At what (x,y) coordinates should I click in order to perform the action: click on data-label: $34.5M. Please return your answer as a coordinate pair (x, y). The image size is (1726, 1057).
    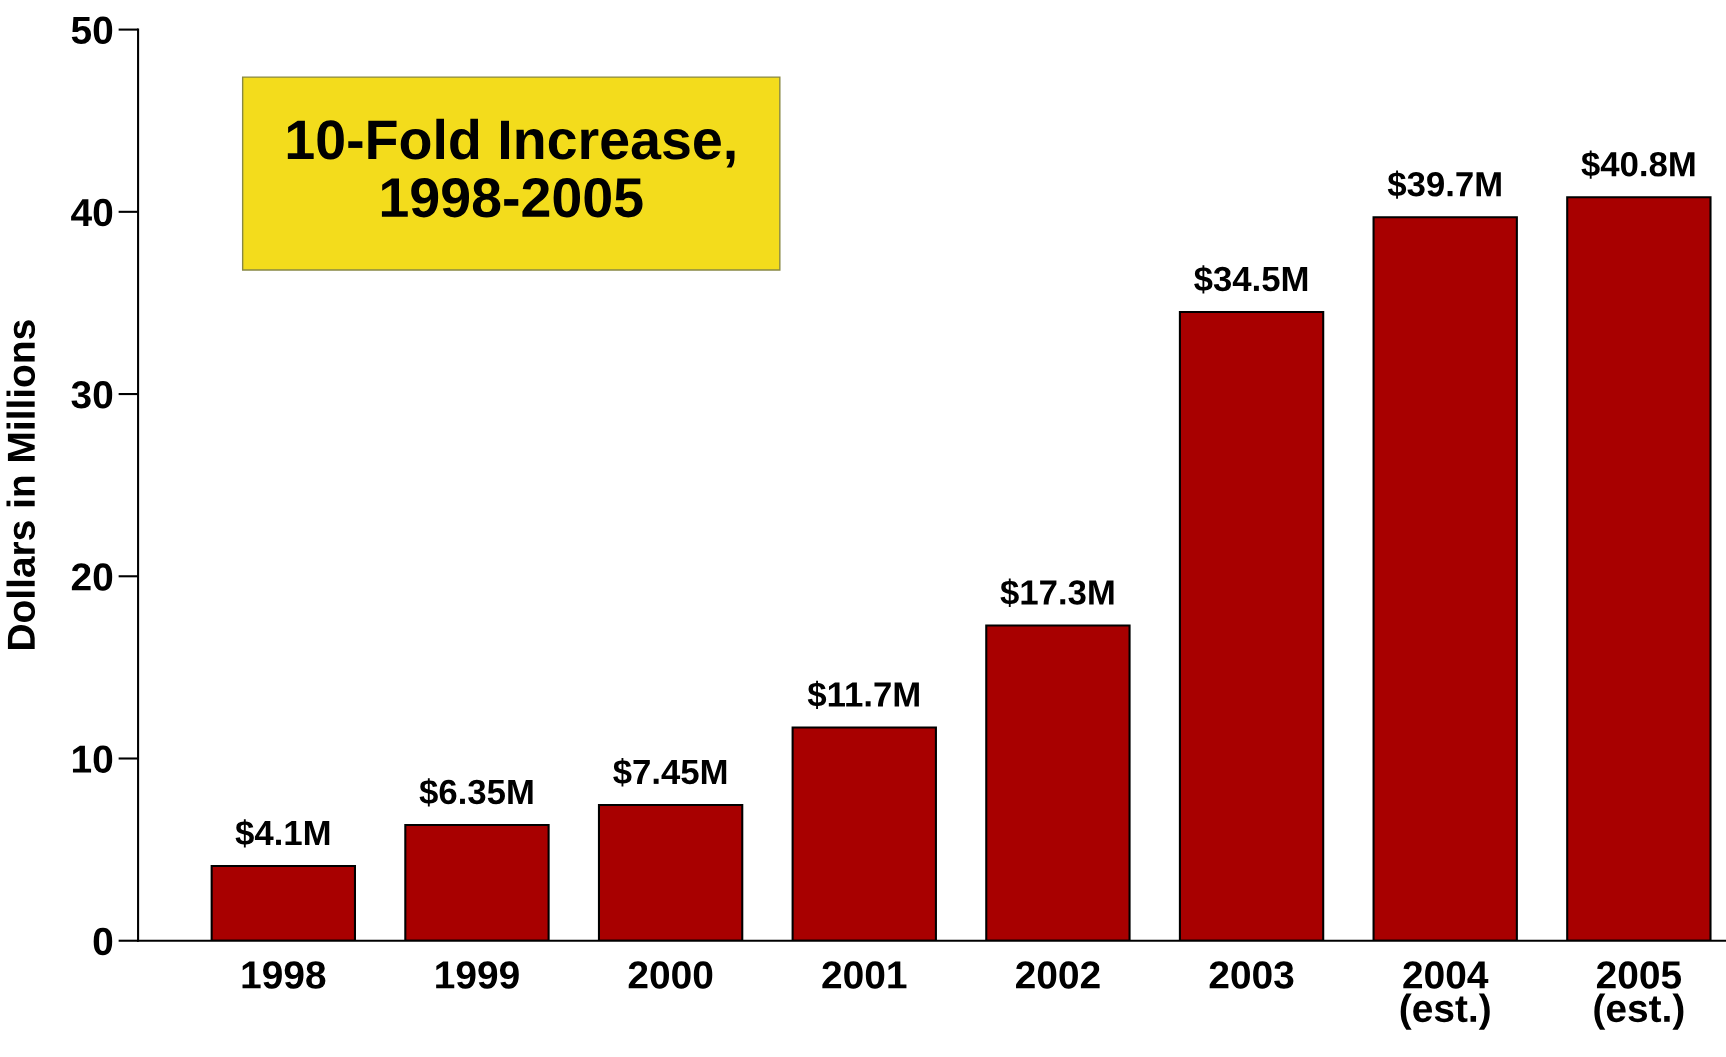
    Looking at the image, I should click on (1251, 279).